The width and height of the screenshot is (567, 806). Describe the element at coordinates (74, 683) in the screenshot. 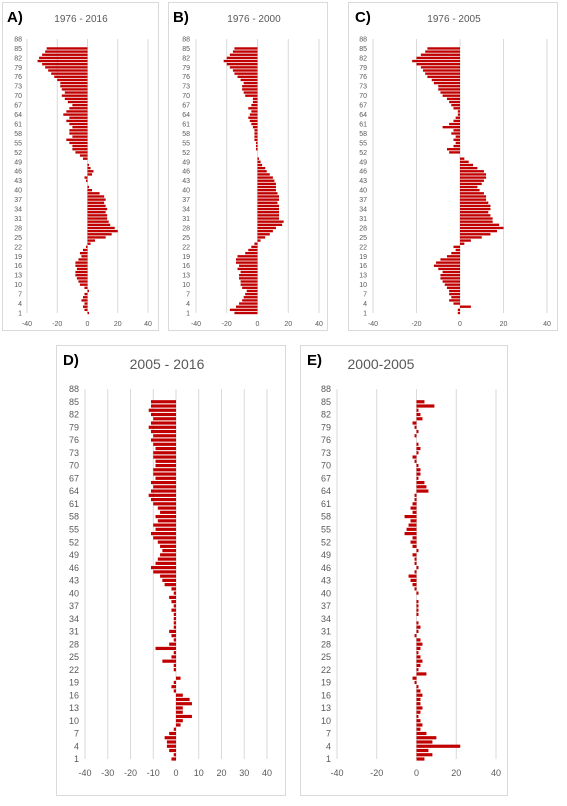

I see `y-tick-label: 19` at that location.